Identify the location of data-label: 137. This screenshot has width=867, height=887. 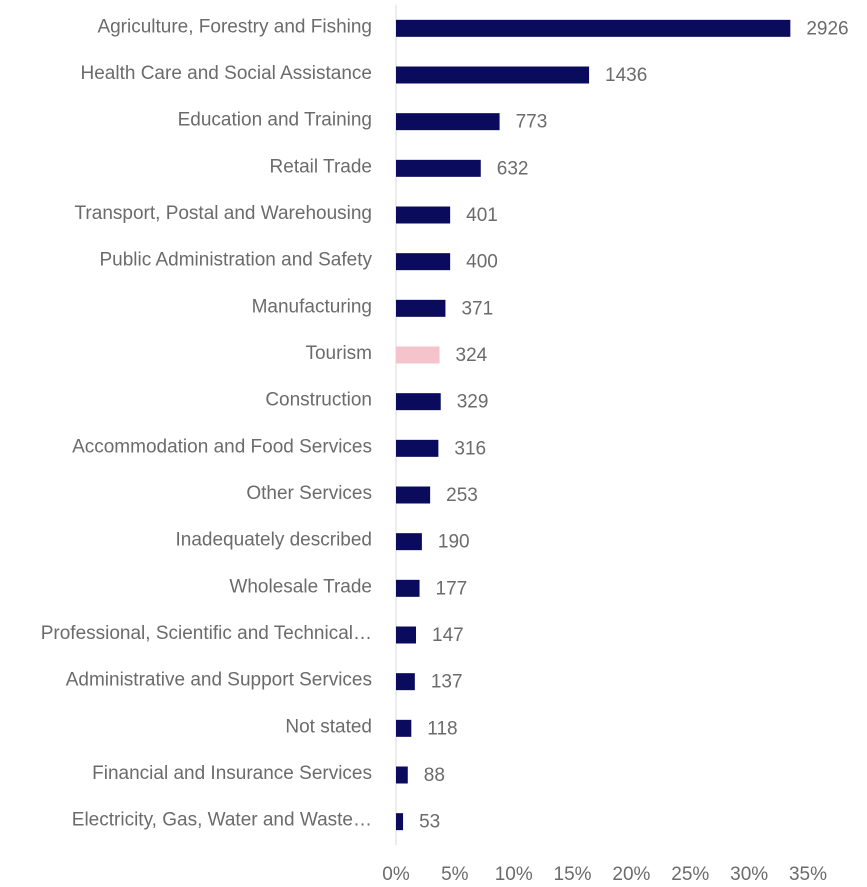
(447, 682).